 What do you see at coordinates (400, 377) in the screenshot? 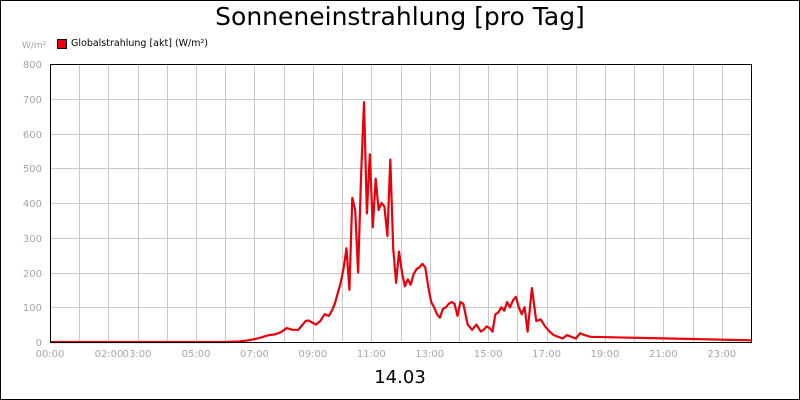
I see `date-label: 14.03` at bounding box center [400, 377].